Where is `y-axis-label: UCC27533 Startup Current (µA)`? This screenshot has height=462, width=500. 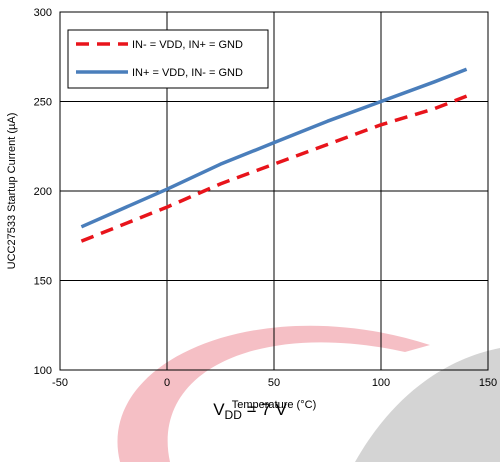 y-axis-label: UCC27533 Startup Current (µA) is located at coordinates (12, 191).